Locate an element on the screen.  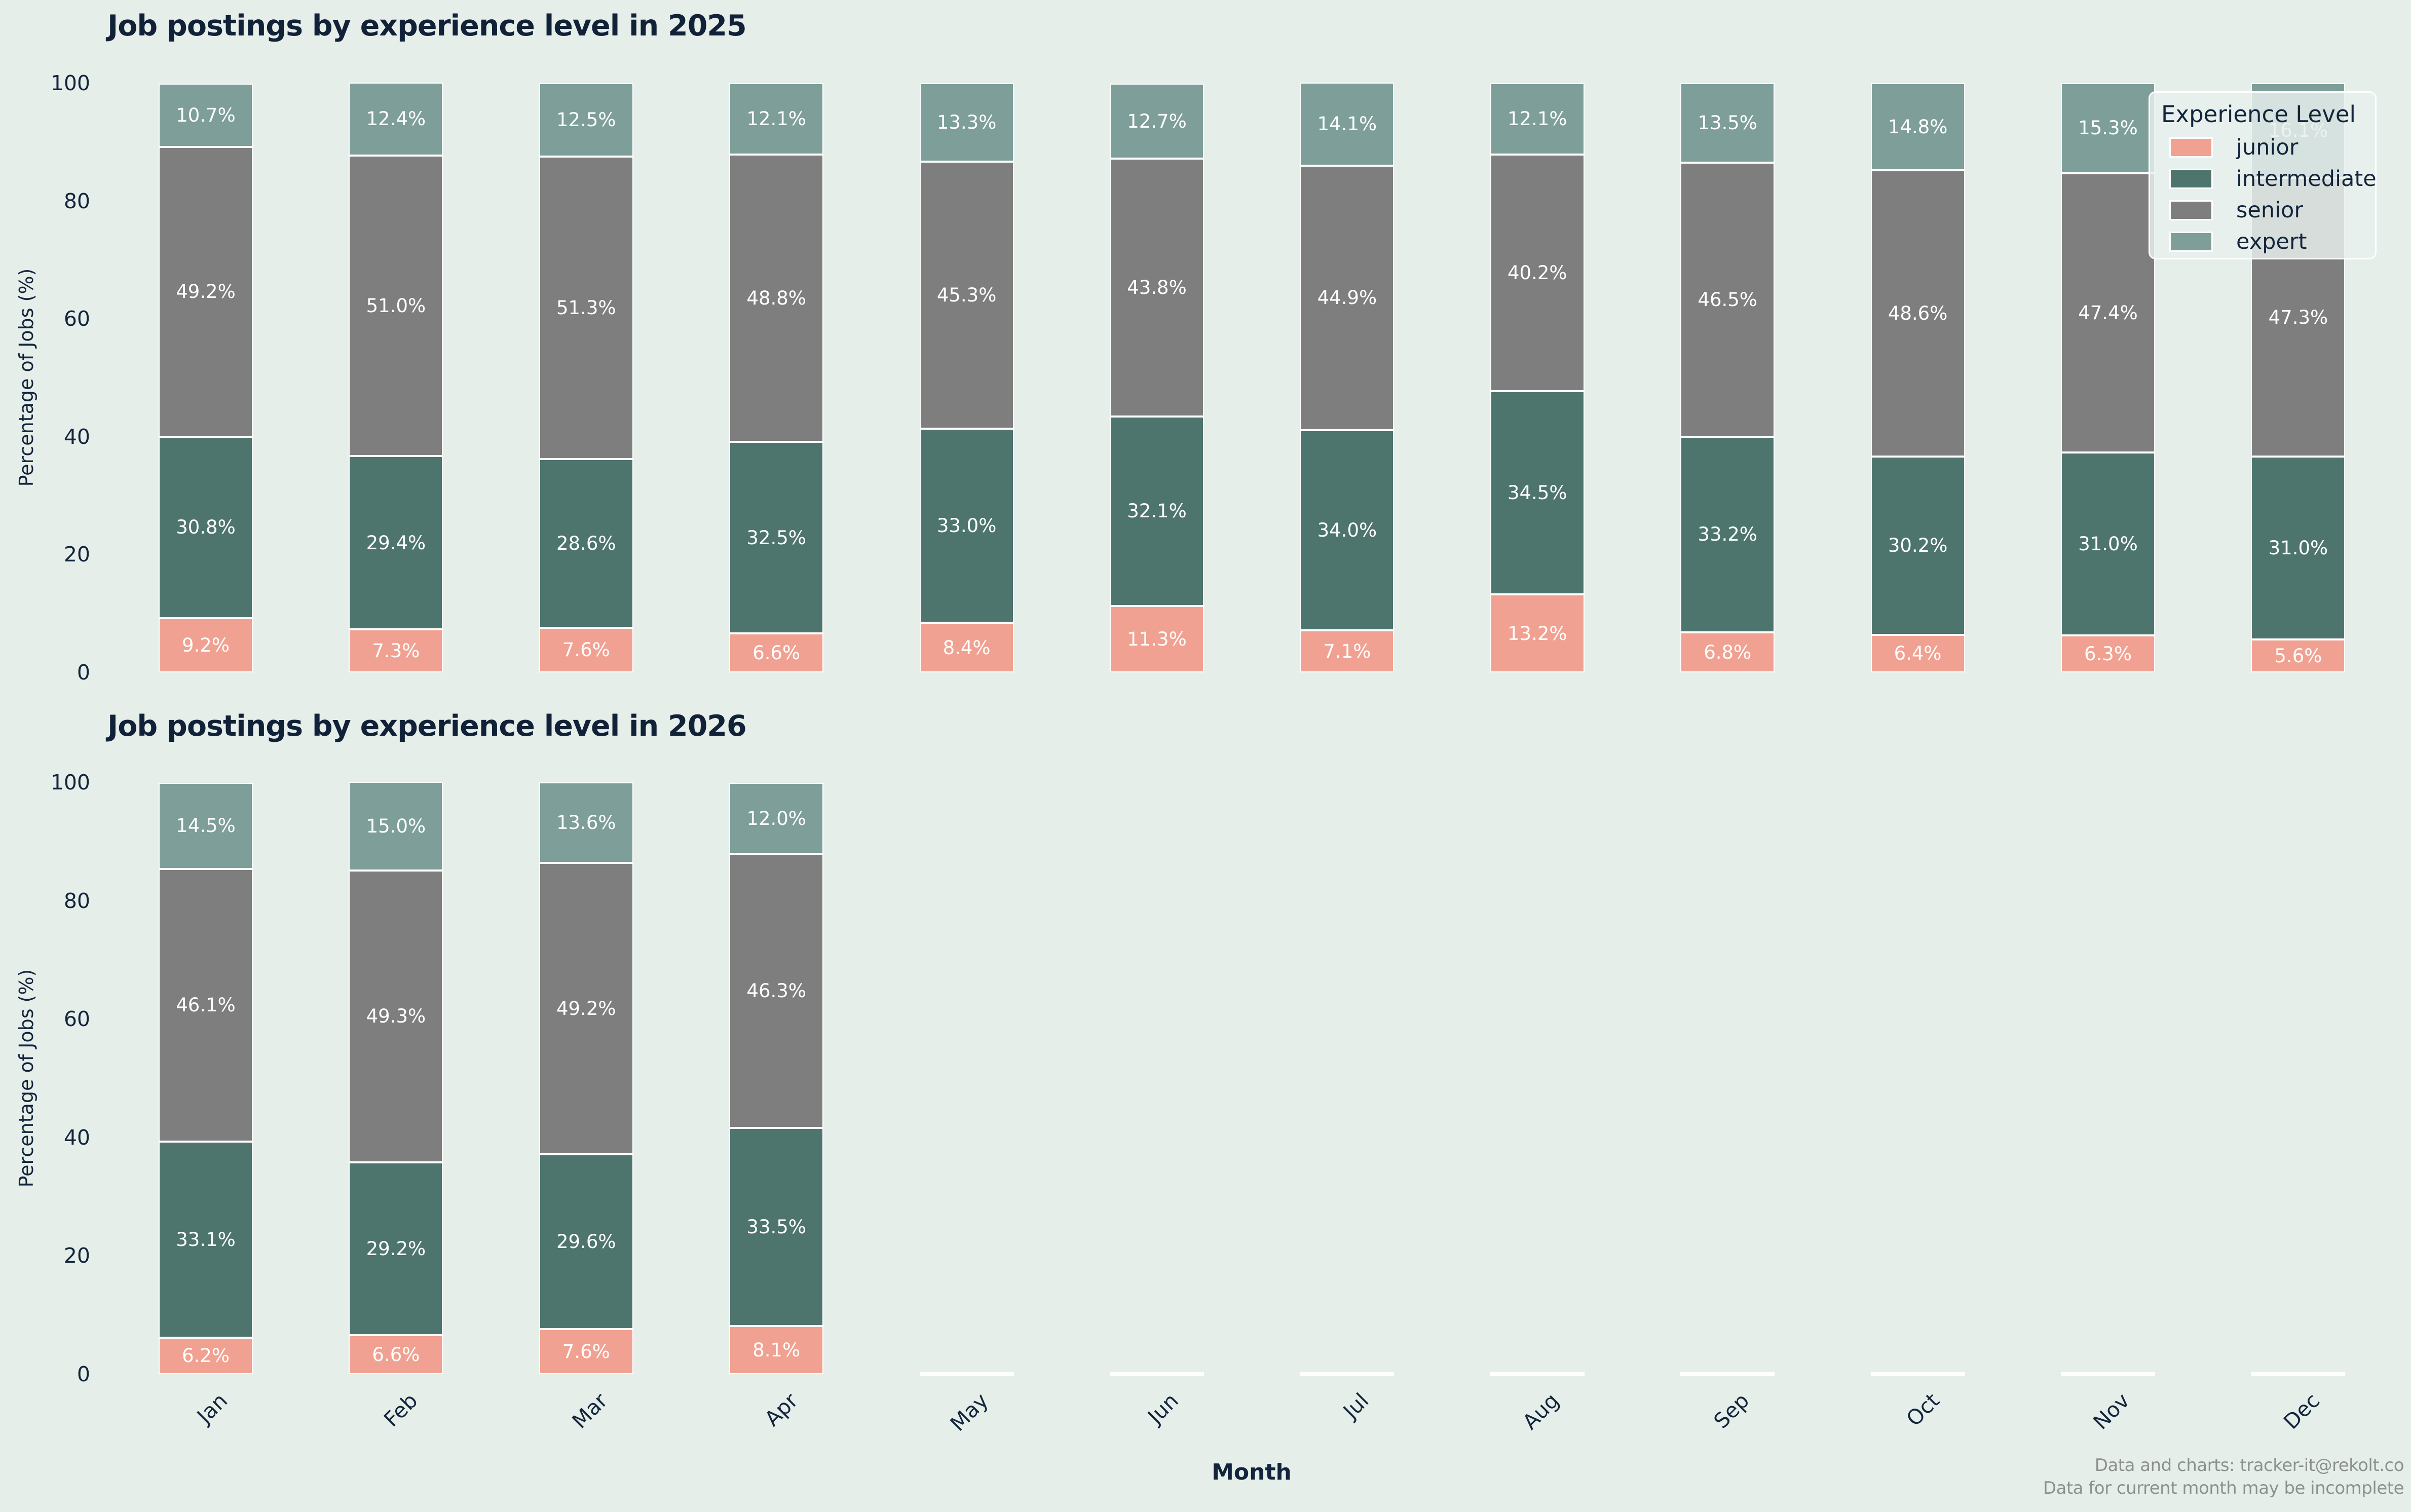
bar-segment-junior: 9.2% is located at coordinates (206, 645).